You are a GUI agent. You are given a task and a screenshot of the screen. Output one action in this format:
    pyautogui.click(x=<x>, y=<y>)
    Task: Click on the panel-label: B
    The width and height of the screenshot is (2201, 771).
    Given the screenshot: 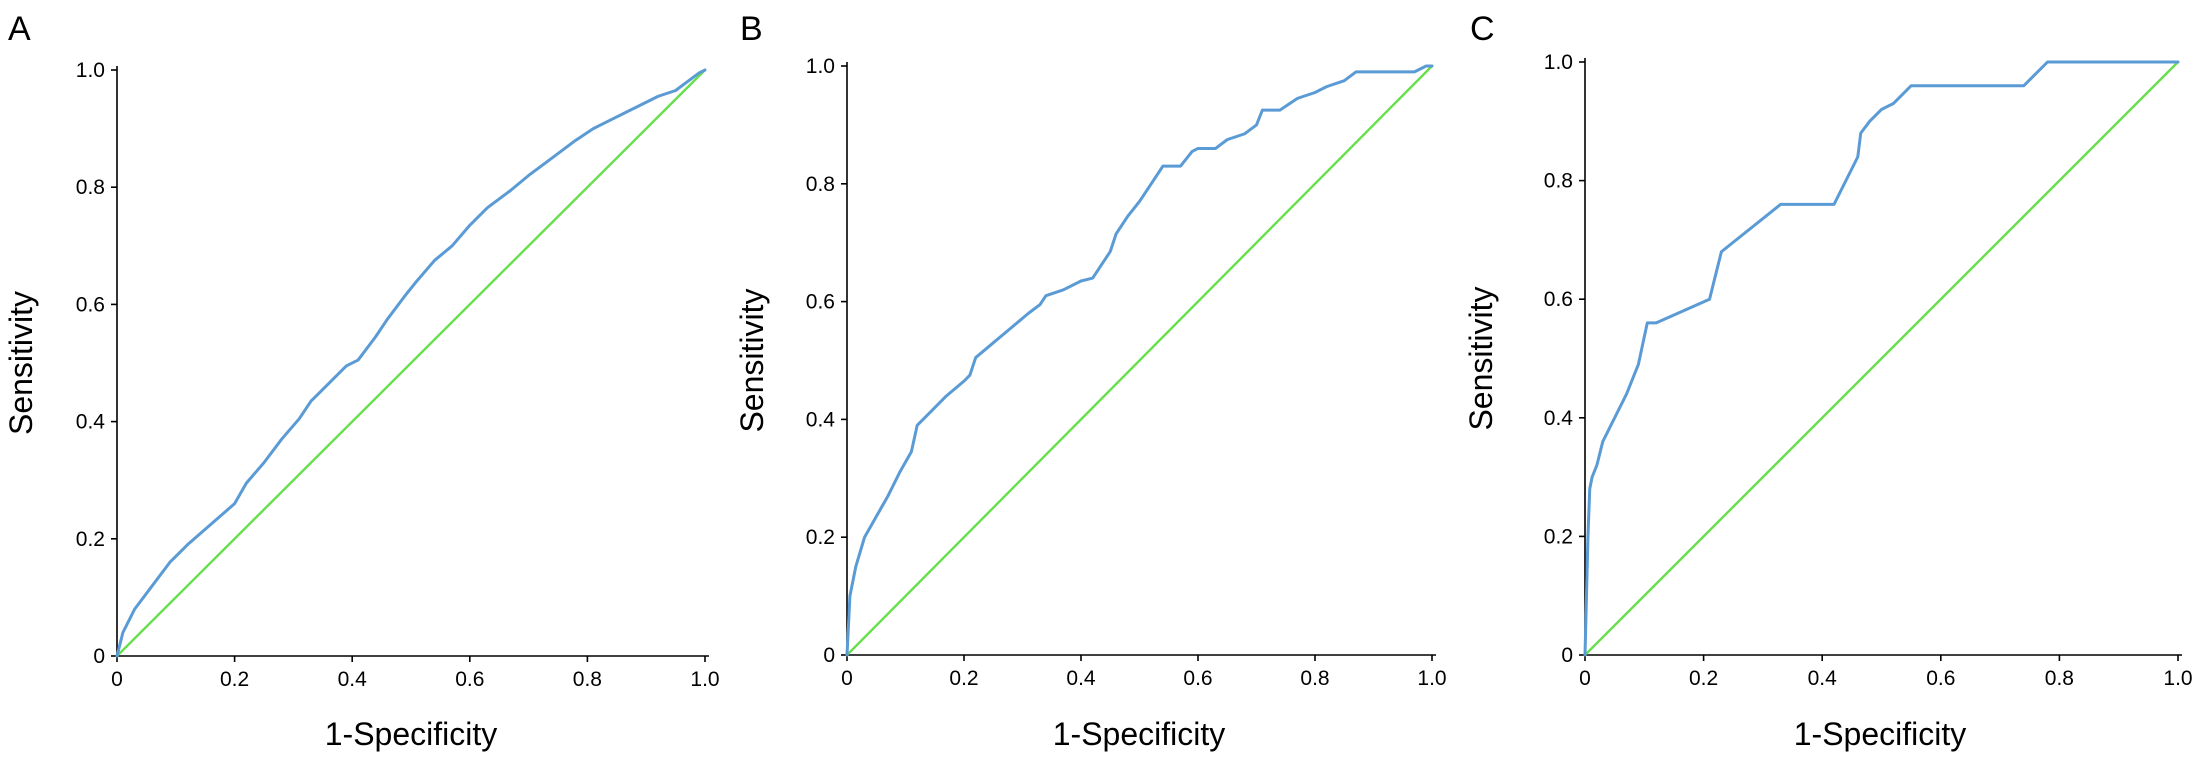 What is the action you would take?
    pyautogui.click(x=751, y=29)
    